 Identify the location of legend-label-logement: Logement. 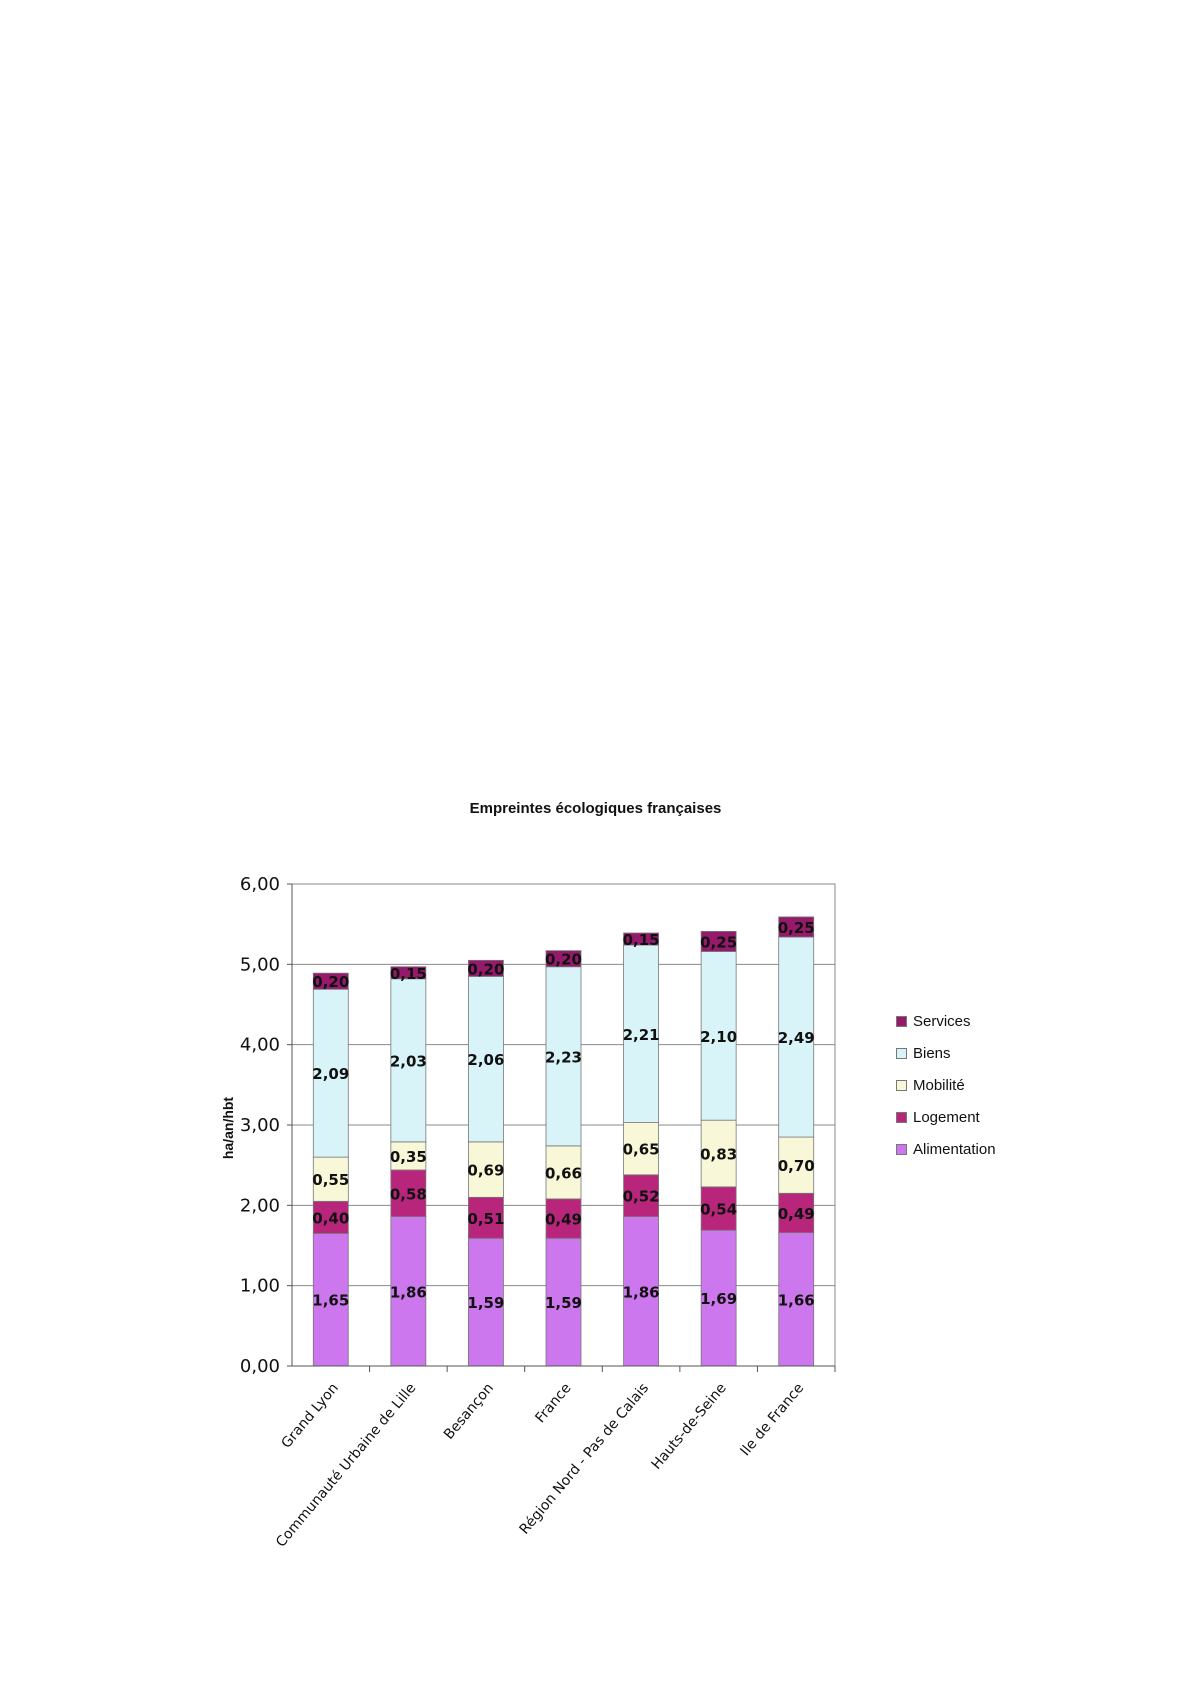
(946, 1117).